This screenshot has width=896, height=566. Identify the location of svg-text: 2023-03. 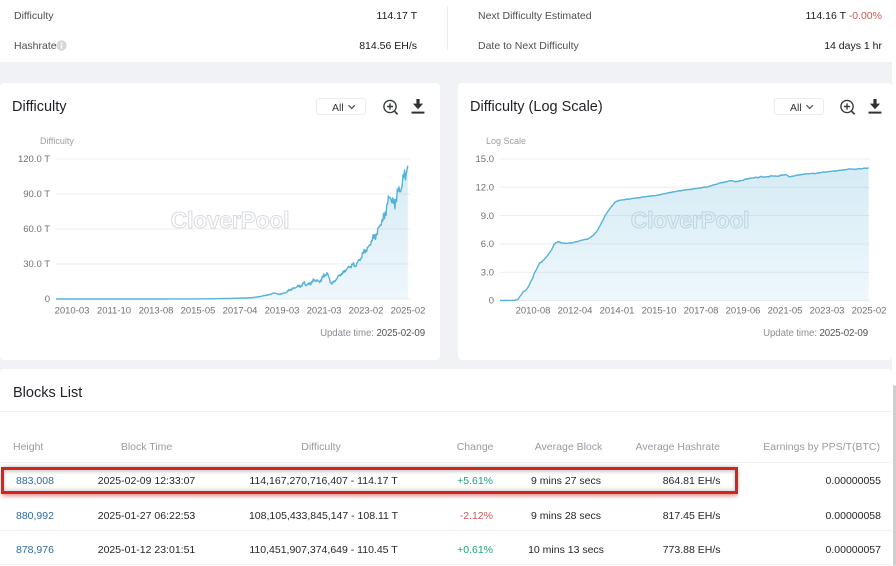
(827, 311).